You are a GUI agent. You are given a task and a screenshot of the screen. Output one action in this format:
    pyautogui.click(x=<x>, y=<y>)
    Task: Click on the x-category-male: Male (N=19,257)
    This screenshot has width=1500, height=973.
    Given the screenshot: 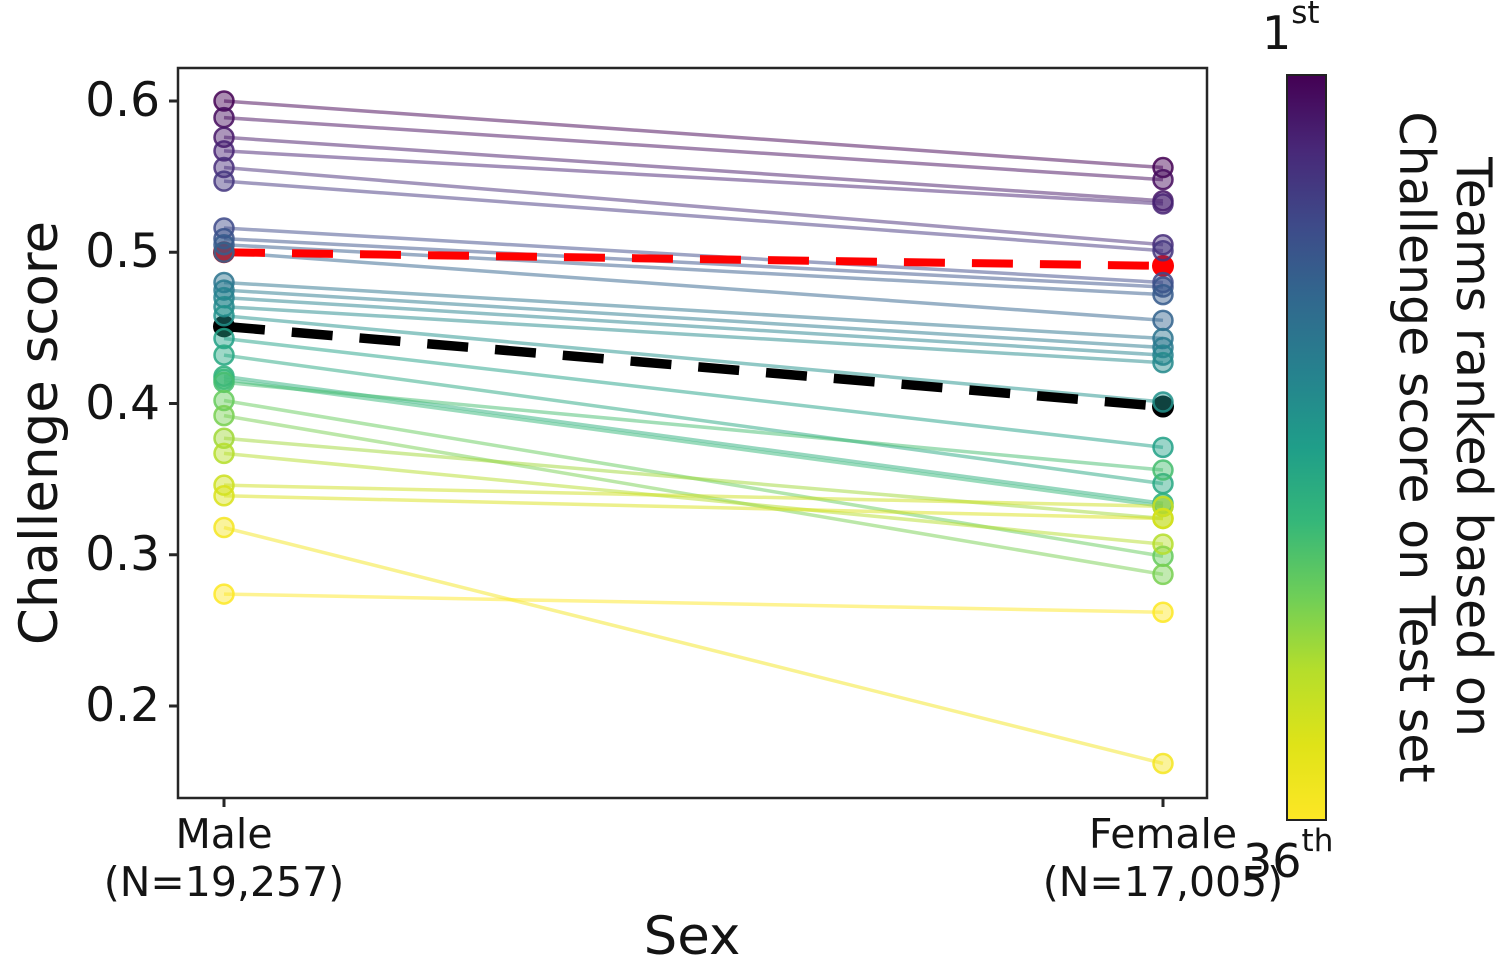 What is the action you would take?
    pyautogui.click(x=224, y=858)
    